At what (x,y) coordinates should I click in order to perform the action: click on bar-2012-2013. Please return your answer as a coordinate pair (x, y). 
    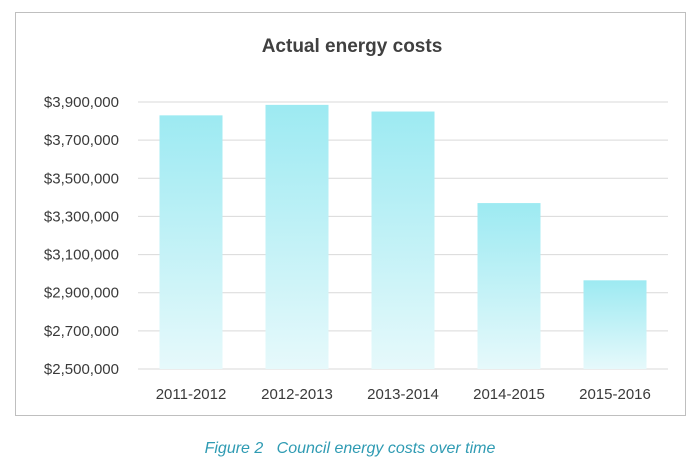
    Looking at the image, I should click on (297, 236).